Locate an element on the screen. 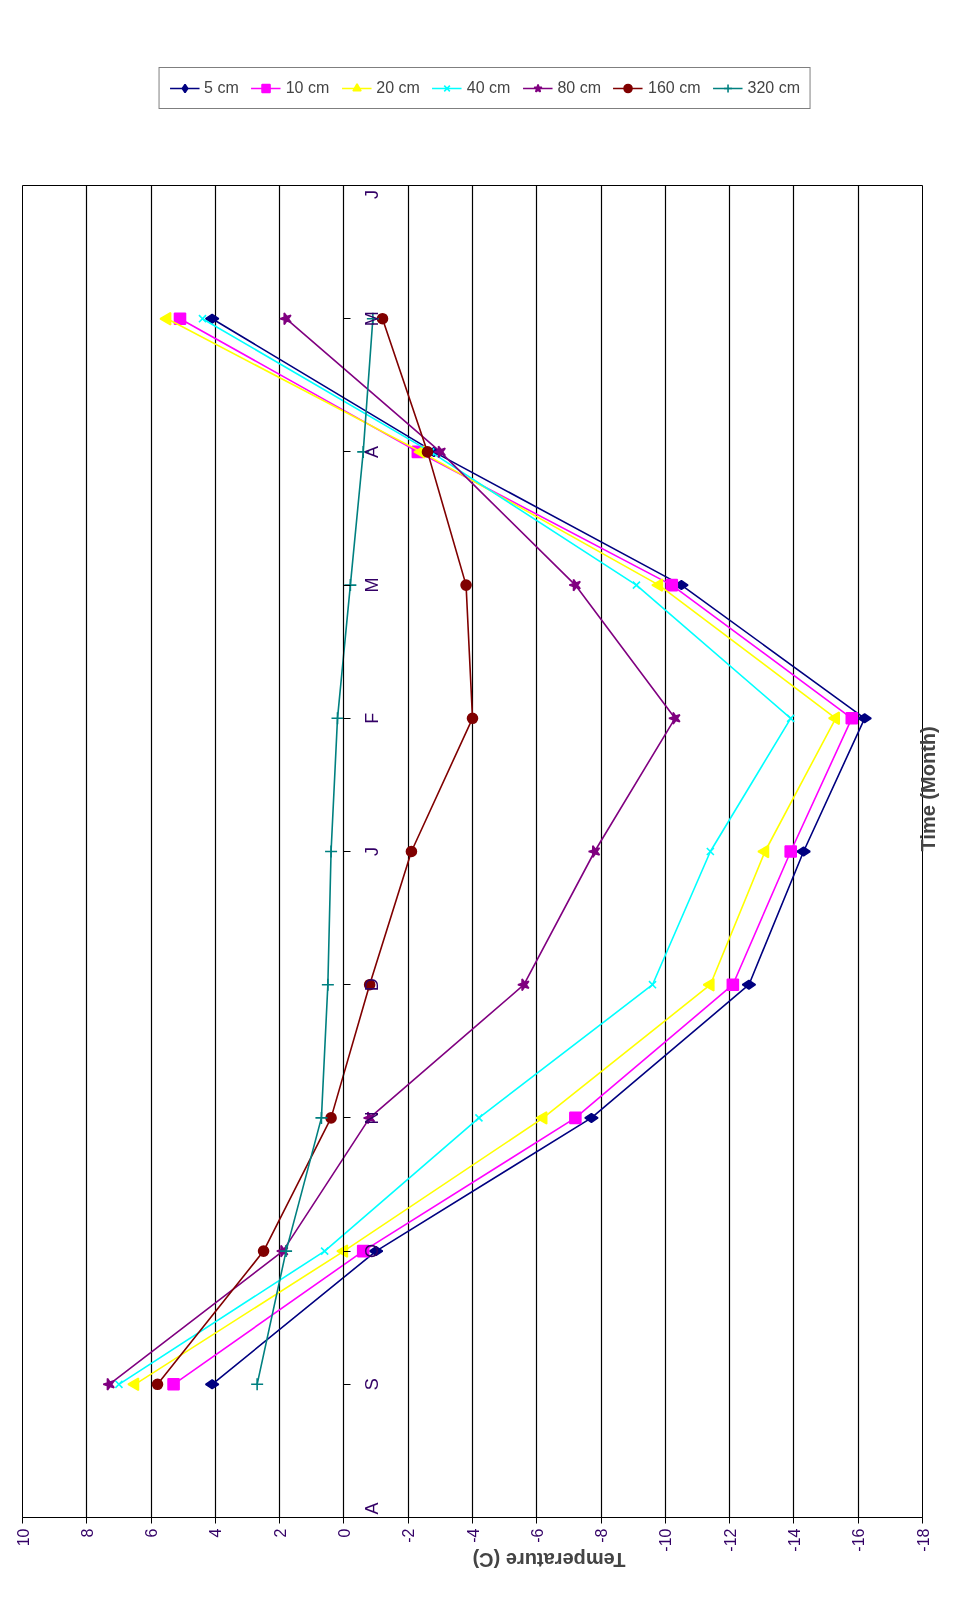 The height and width of the screenshot is (1613, 977). legend-label: 5 cm is located at coordinates (221, 87).